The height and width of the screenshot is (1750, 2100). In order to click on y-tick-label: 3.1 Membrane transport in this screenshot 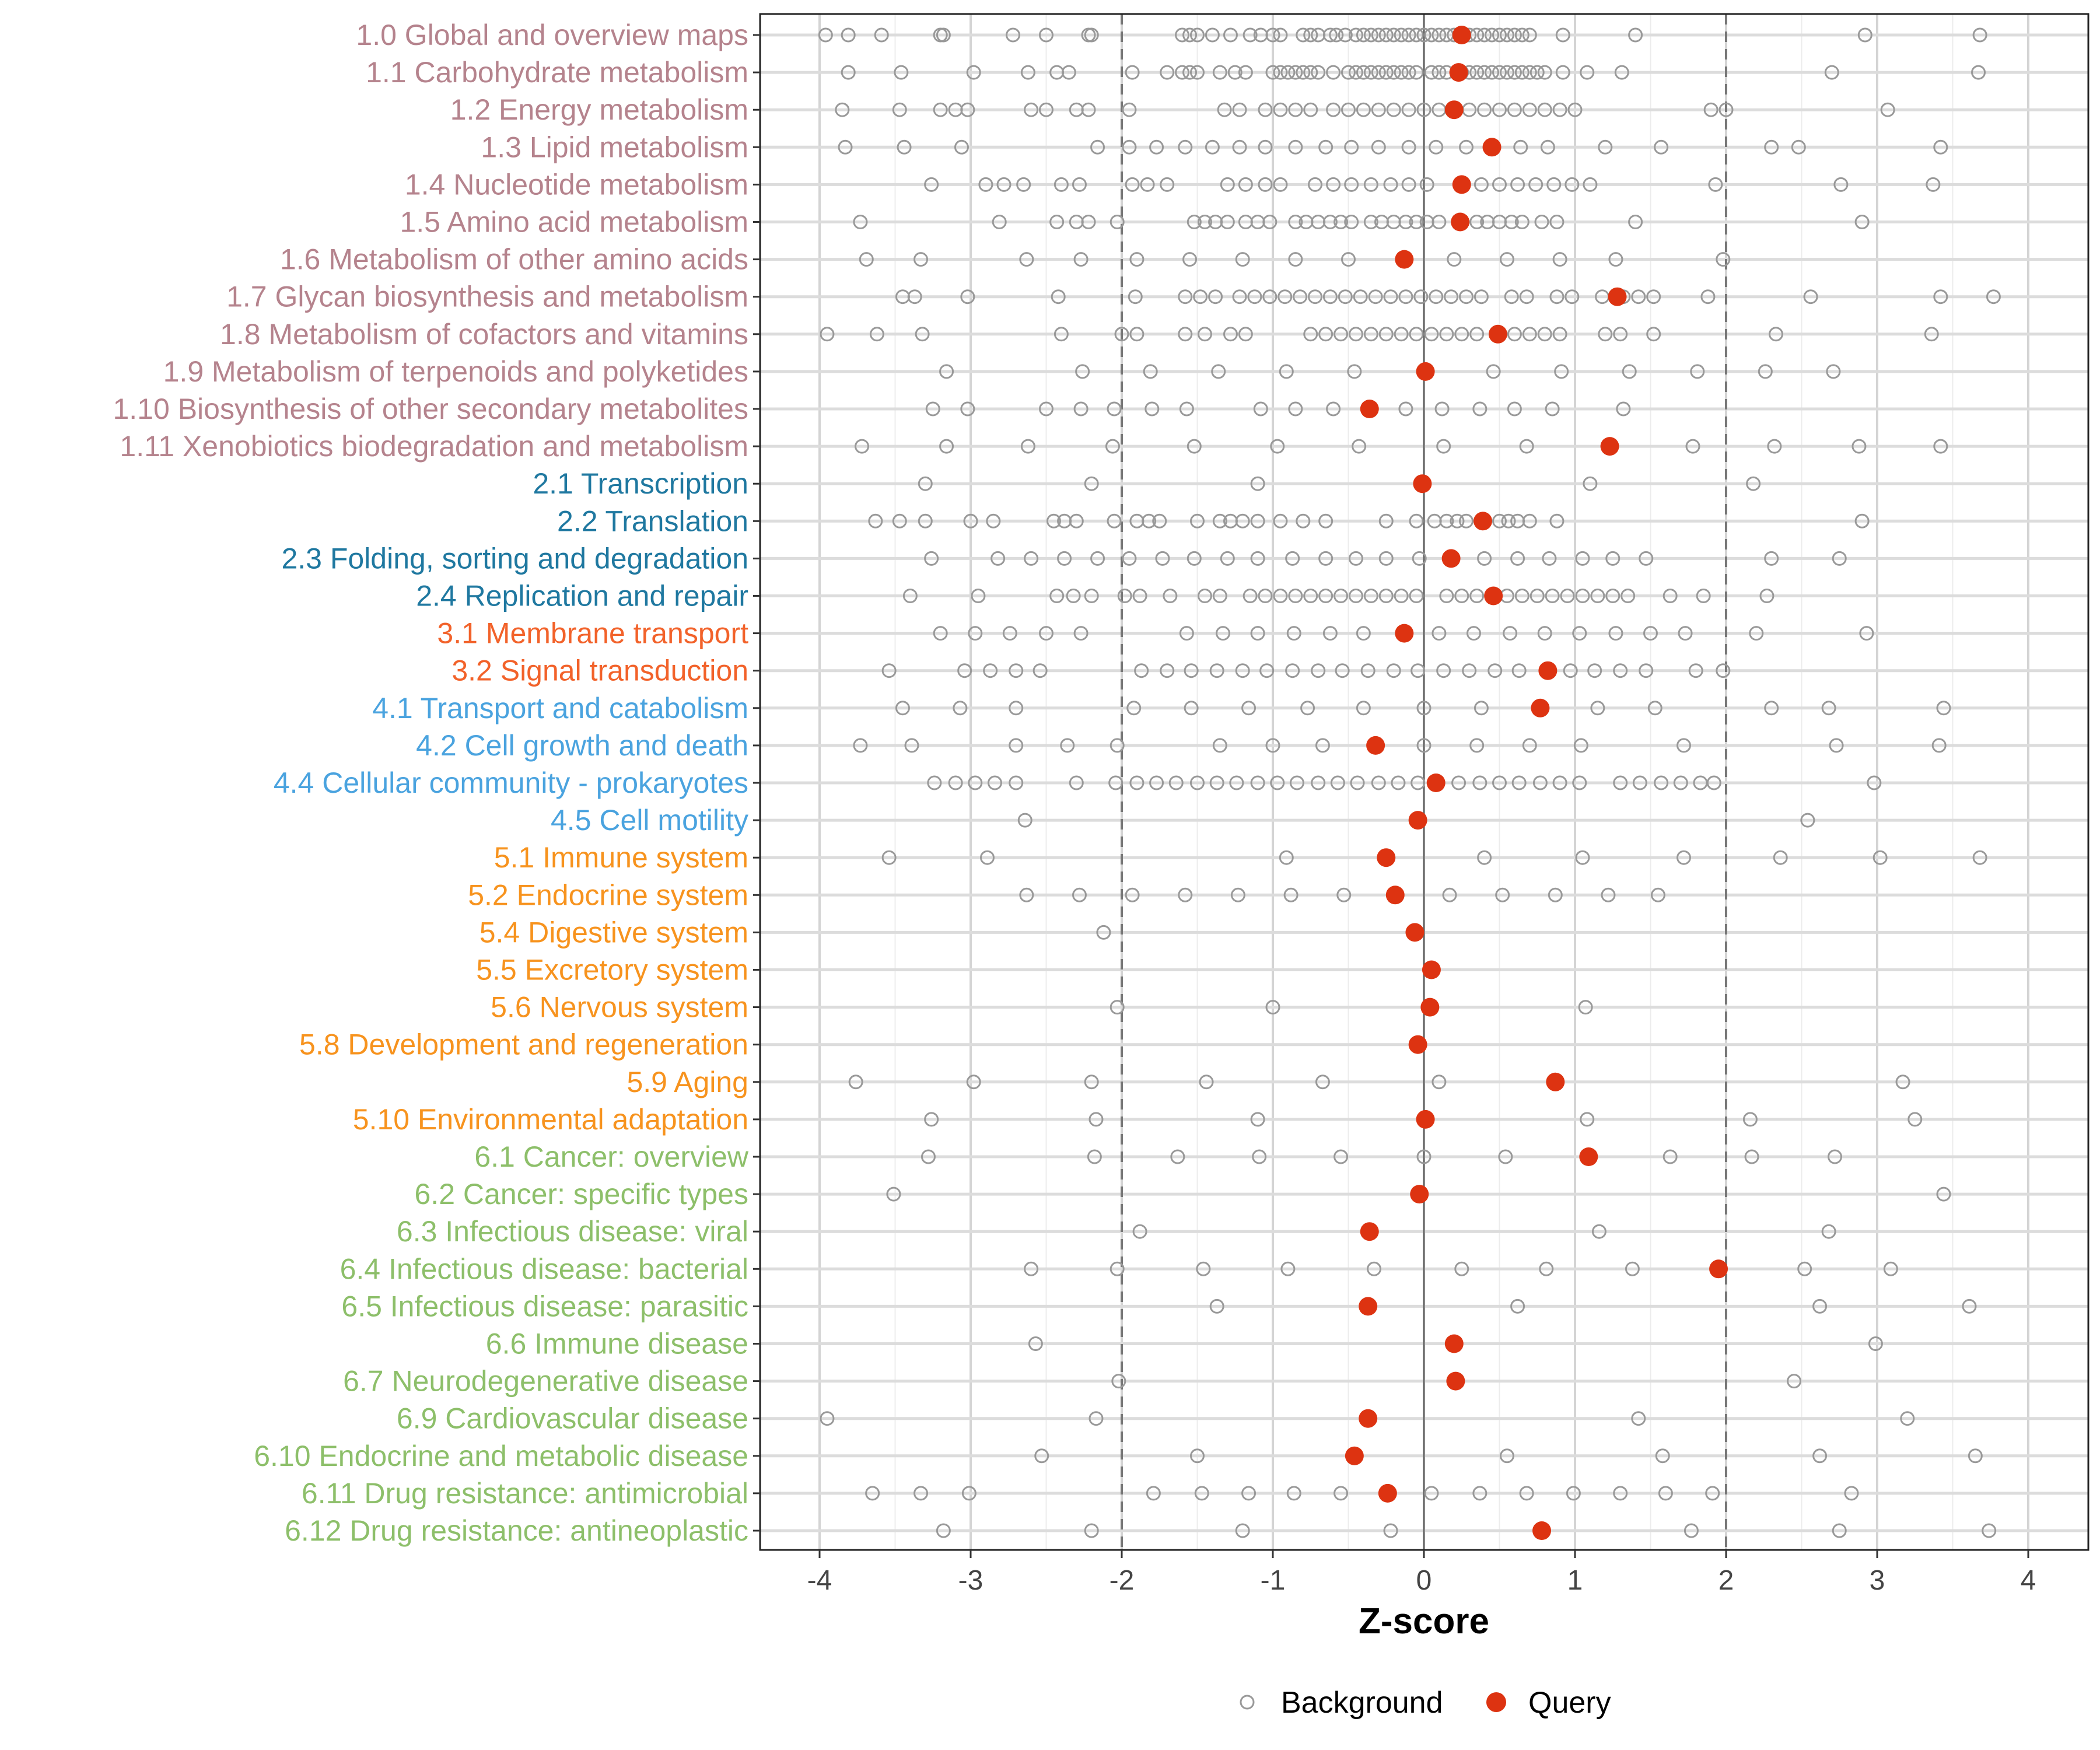, I will do `click(592, 633)`.